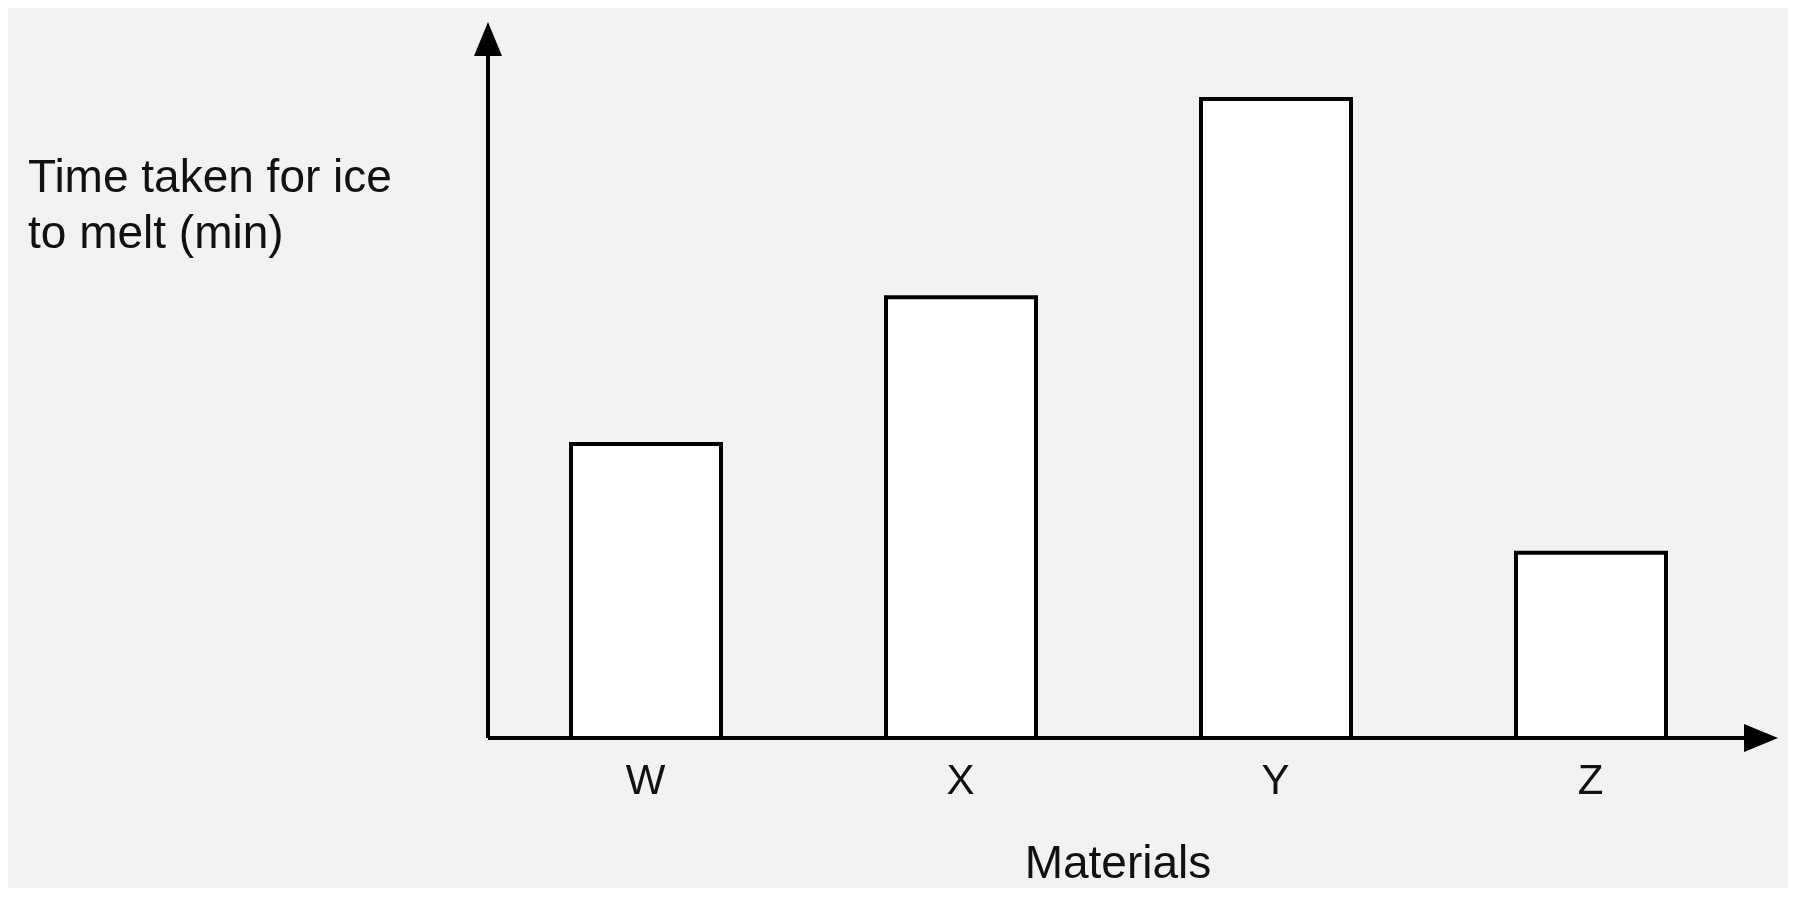  Describe the element at coordinates (960, 779) in the screenshot. I see `x-tick-label: X` at that location.